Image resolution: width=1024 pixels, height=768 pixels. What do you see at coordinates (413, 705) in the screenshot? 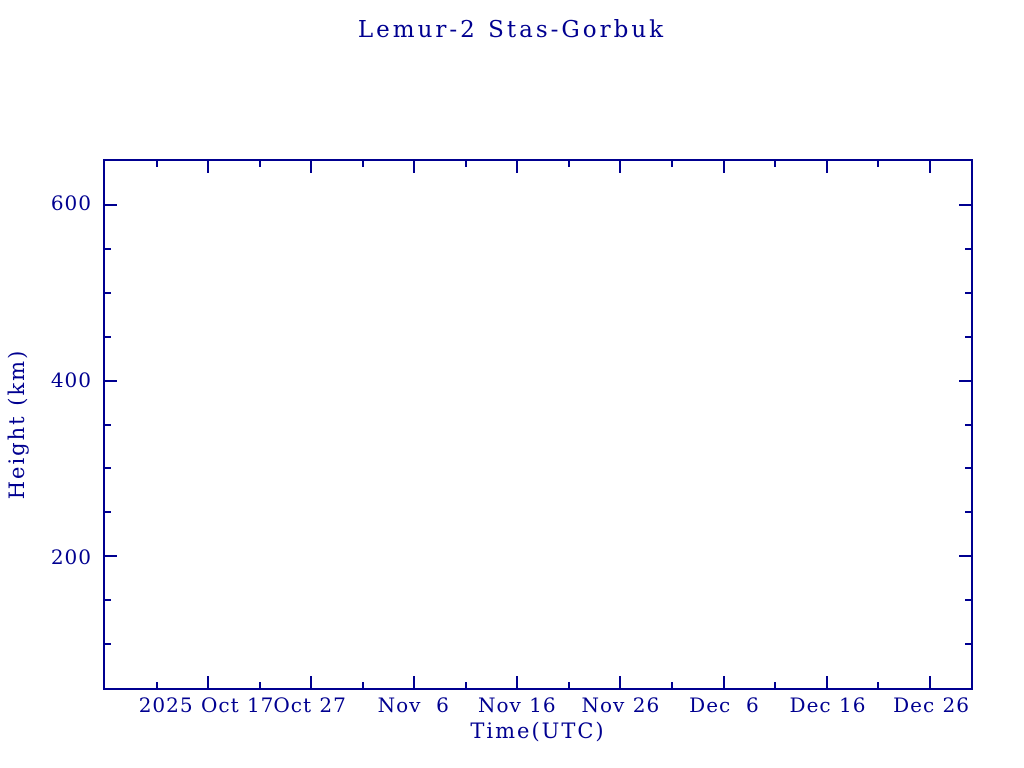
I see `x-tick-label: Nov 6` at bounding box center [413, 705].